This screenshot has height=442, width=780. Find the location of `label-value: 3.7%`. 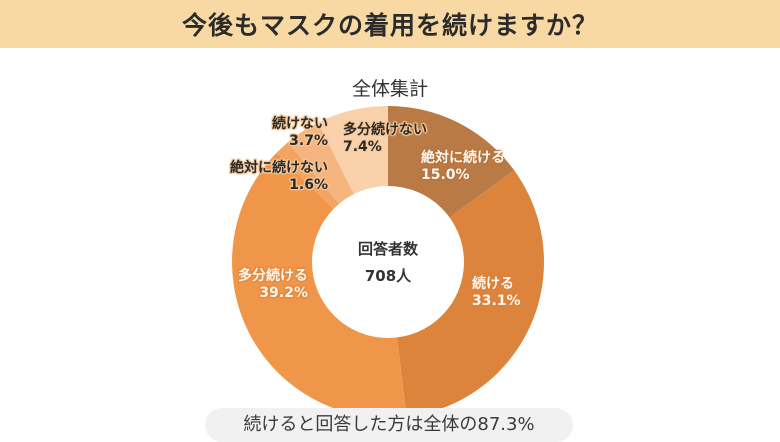

label-value: 3.7% is located at coordinates (308, 141).